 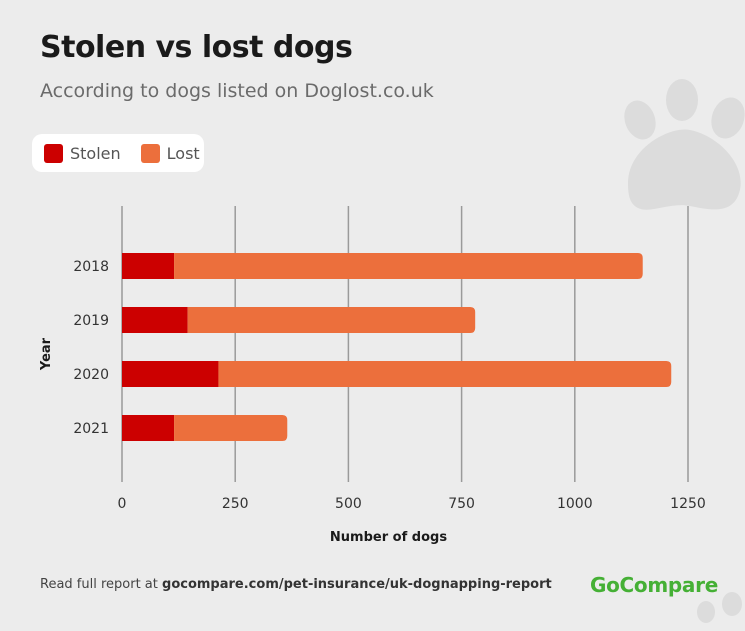 What do you see at coordinates (91, 375) in the screenshot?
I see `y-tick-label: 2020` at bounding box center [91, 375].